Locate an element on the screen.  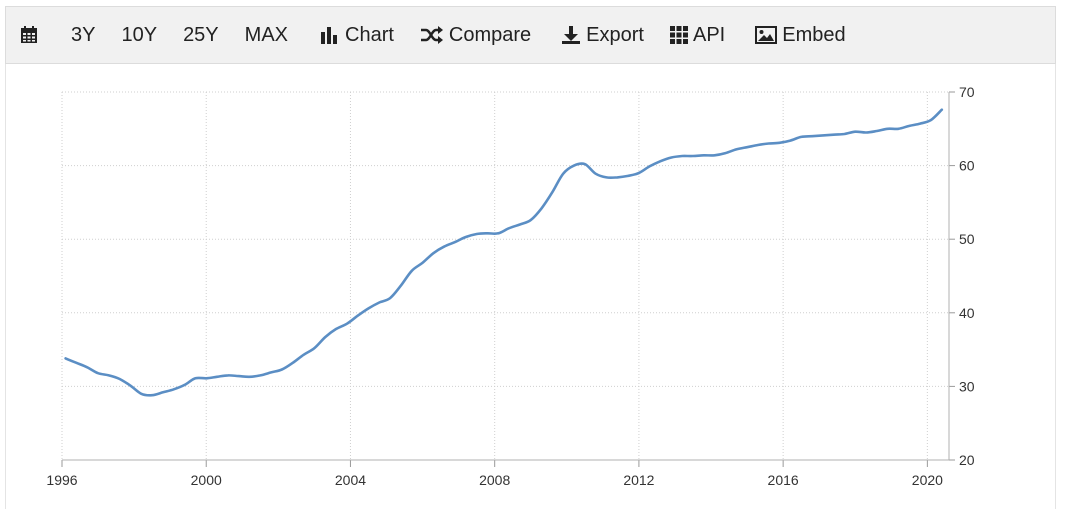
grid-icon is located at coordinates (678, 35).